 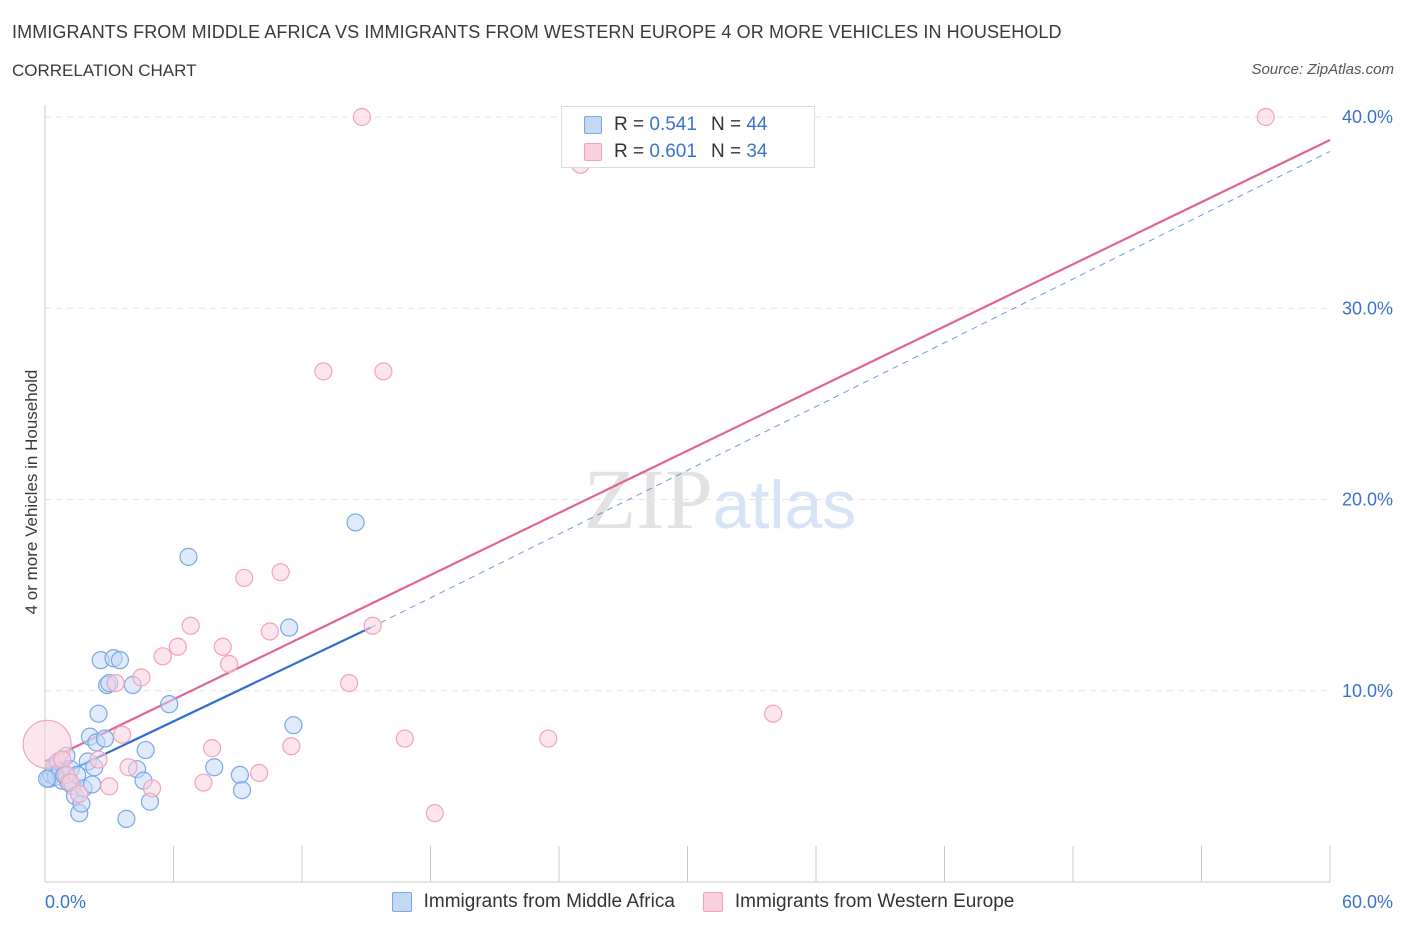 I want to click on r-value-middle-africa: 0.541, so click(x=673, y=124).